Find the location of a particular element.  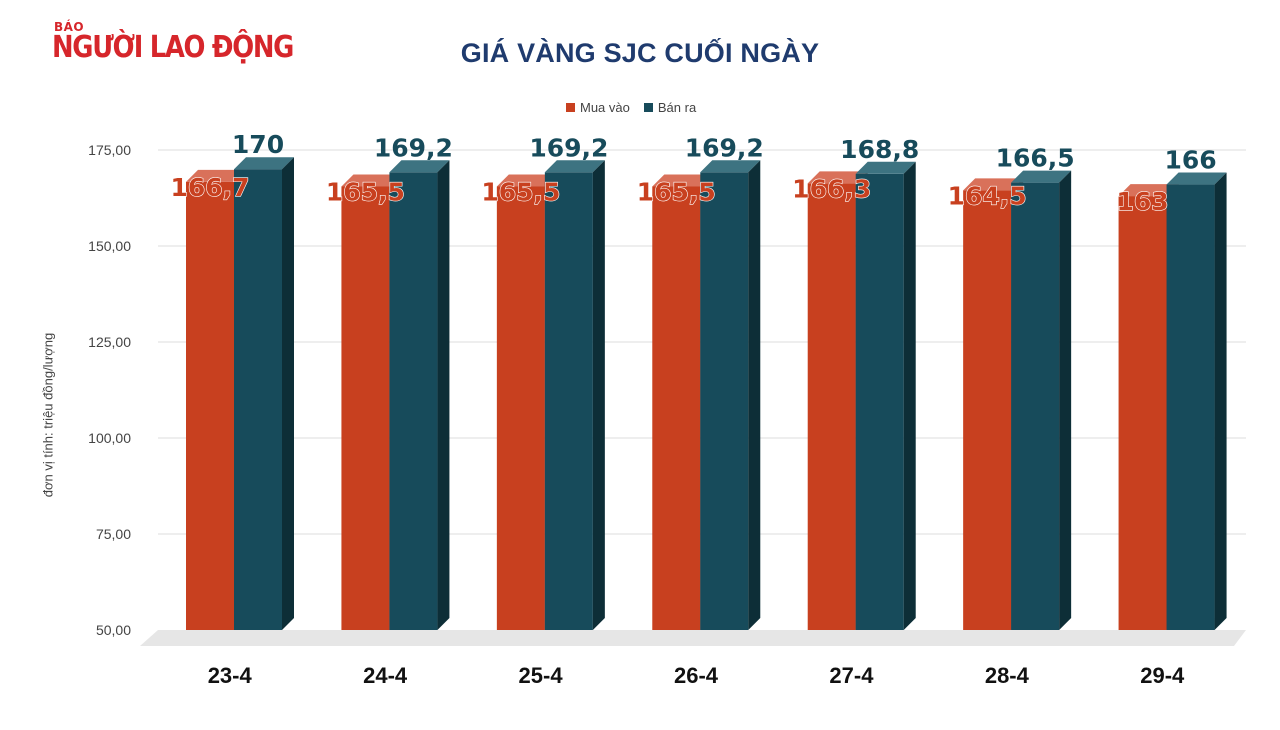

x-tick-label: 24-4 is located at coordinates (385, 675).